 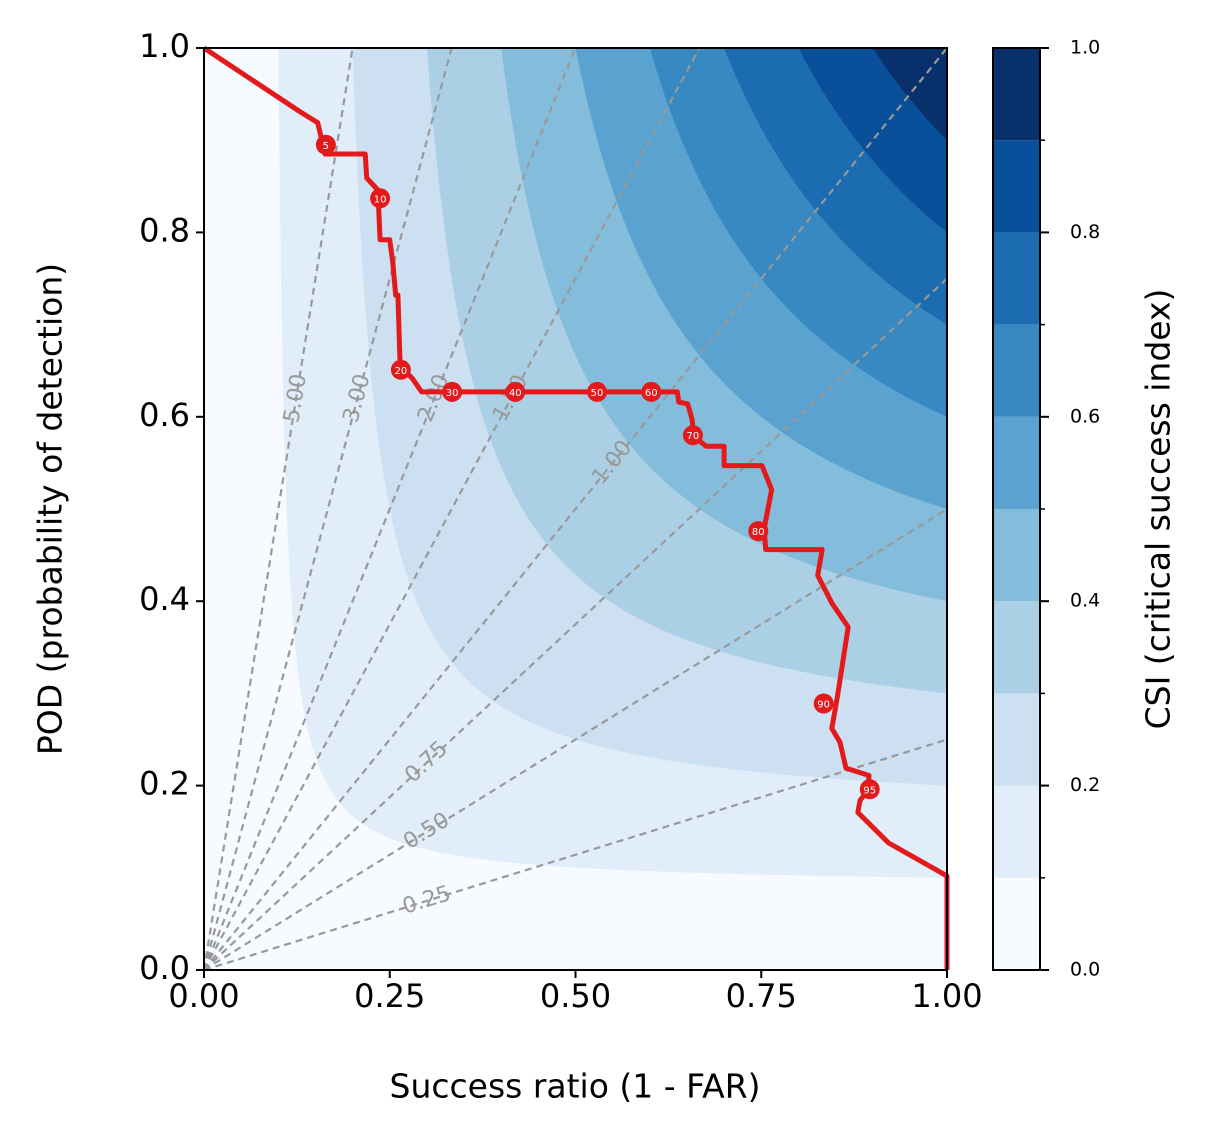 What do you see at coordinates (1158, 509) in the screenshot?
I see `colorbar-label: CSI (critical success index)` at bounding box center [1158, 509].